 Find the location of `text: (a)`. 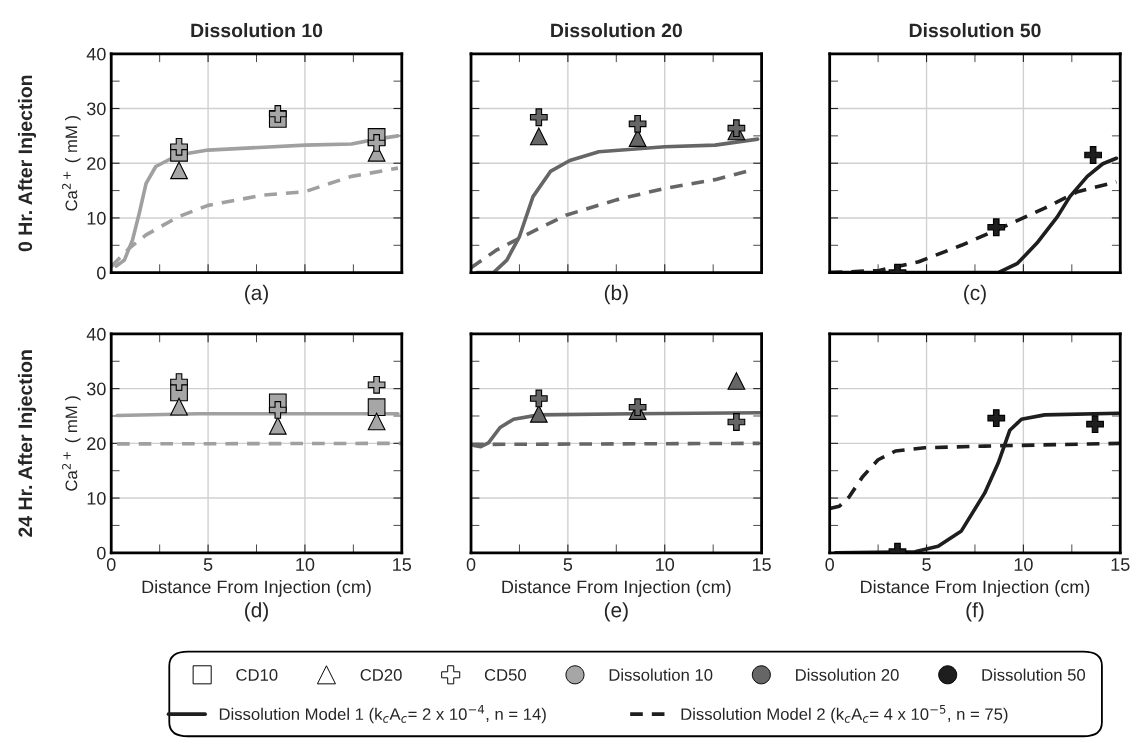

text: (a) is located at coordinates (256, 294).